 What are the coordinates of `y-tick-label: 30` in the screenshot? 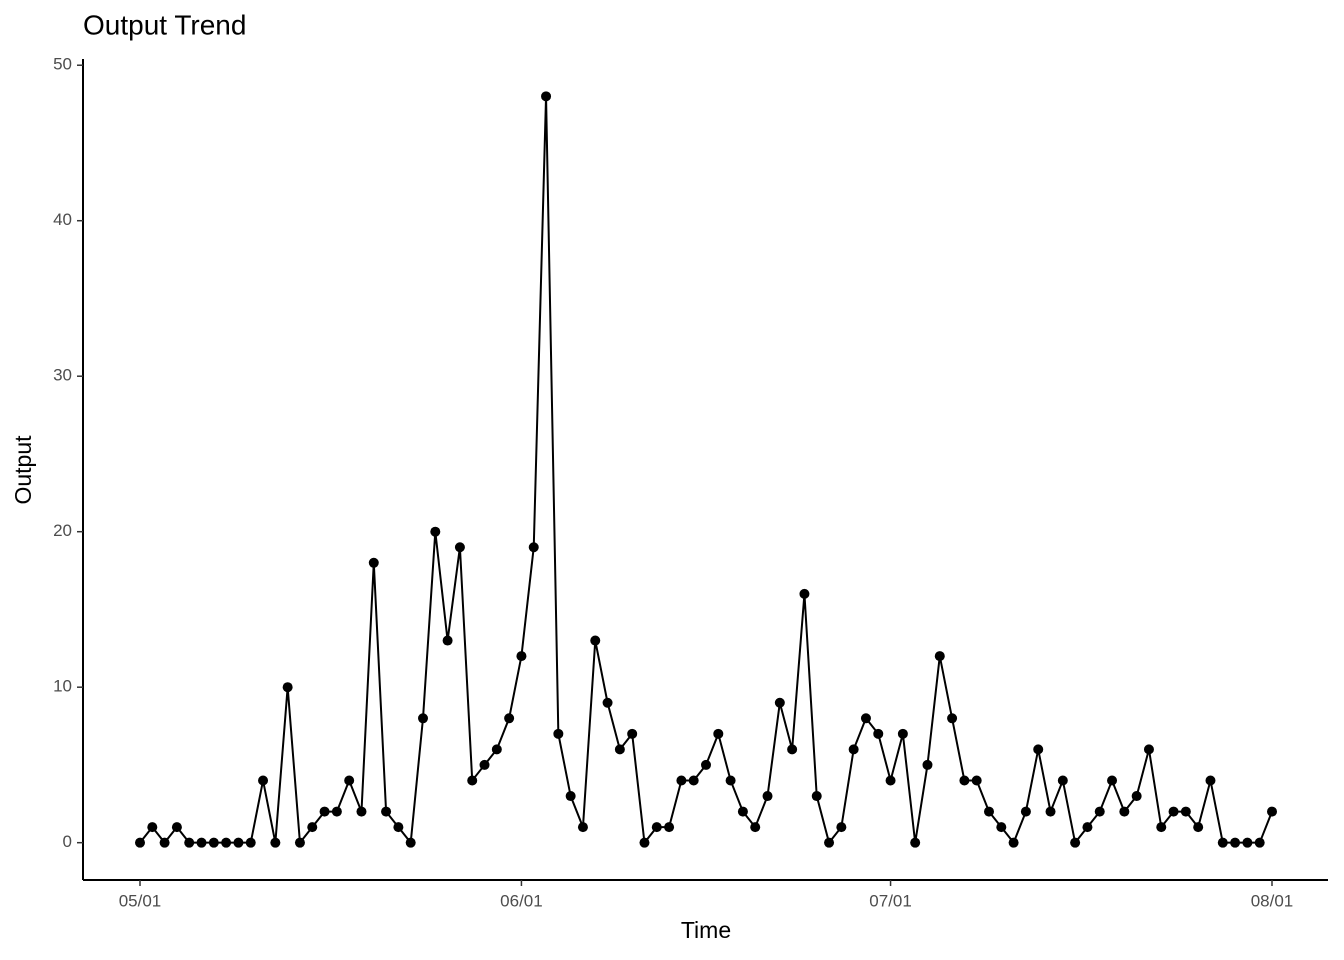 It's located at (62, 375).